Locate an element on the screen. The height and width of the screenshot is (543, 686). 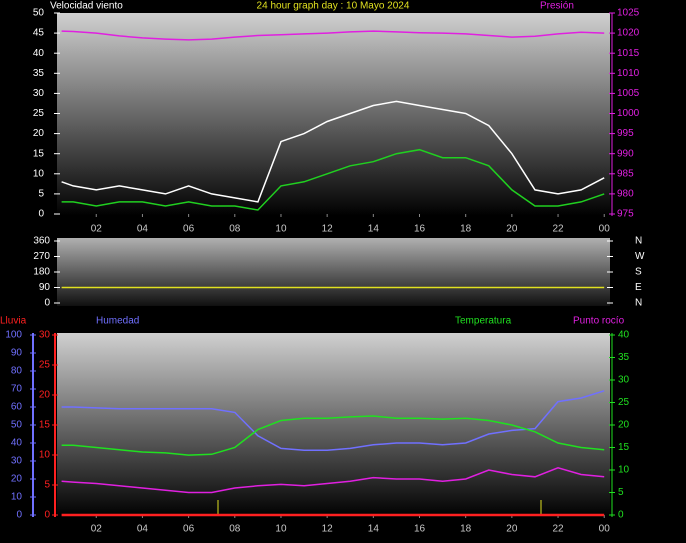
direction-plot-area is located at coordinates (333, 272).